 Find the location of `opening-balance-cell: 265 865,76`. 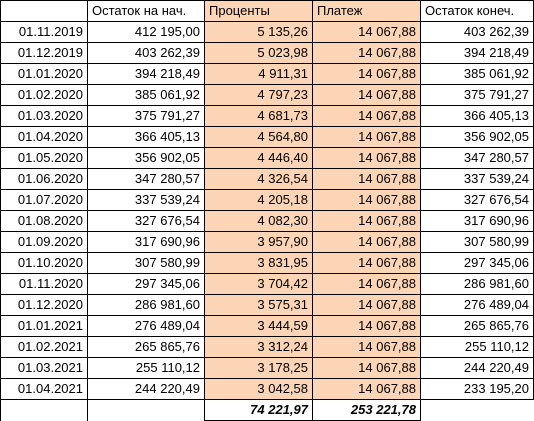

opening-balance-cell: 265 865,76 is located at coordinates (146, 347).